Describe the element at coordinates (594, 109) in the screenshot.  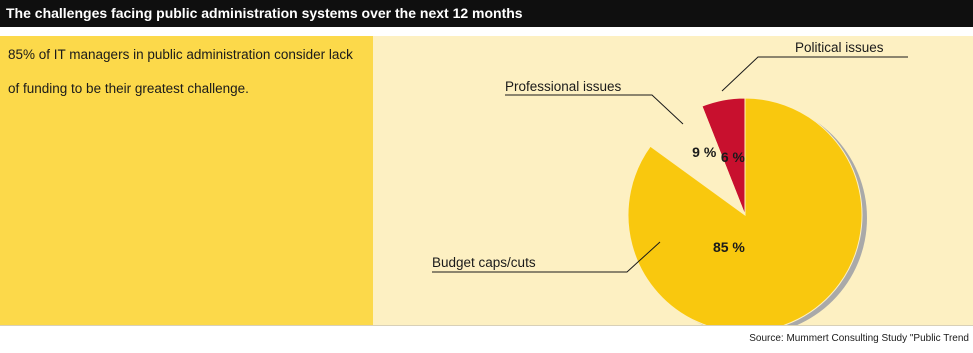
I see `leader-line-professional` at that location.